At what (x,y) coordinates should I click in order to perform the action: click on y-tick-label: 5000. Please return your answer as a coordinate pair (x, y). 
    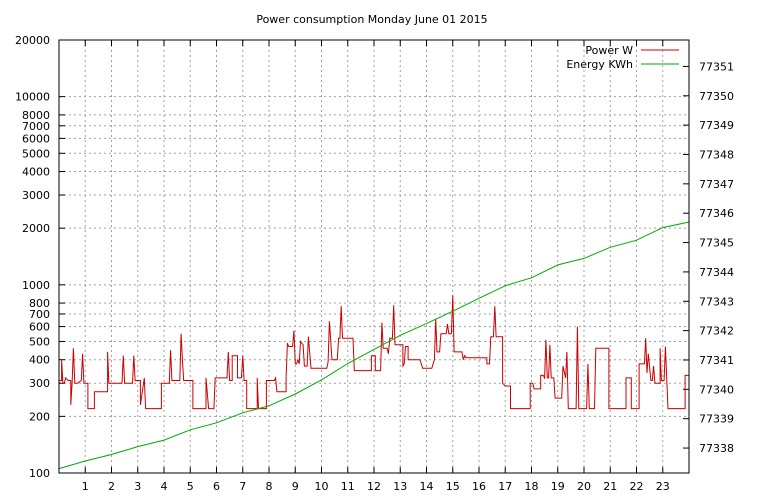
    Looking at the image, I should click on (36, 153).